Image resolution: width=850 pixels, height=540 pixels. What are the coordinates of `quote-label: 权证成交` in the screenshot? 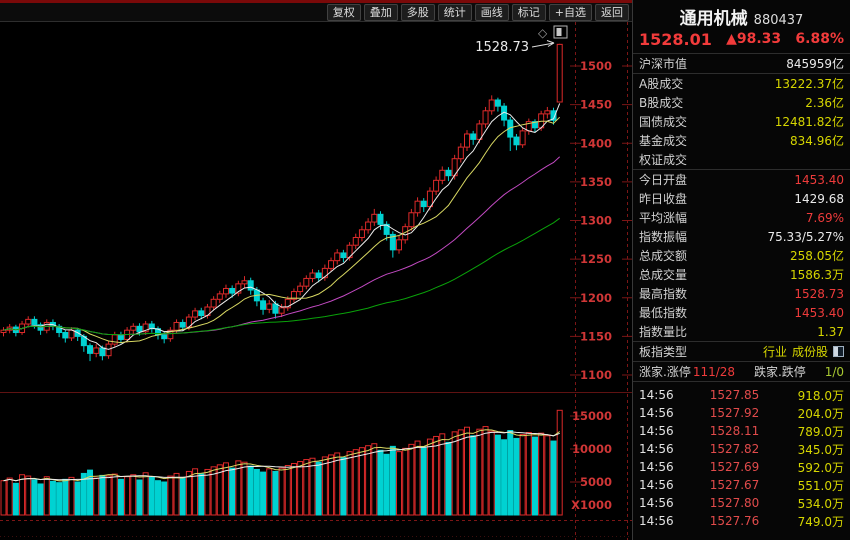 It's located at (663, 160).